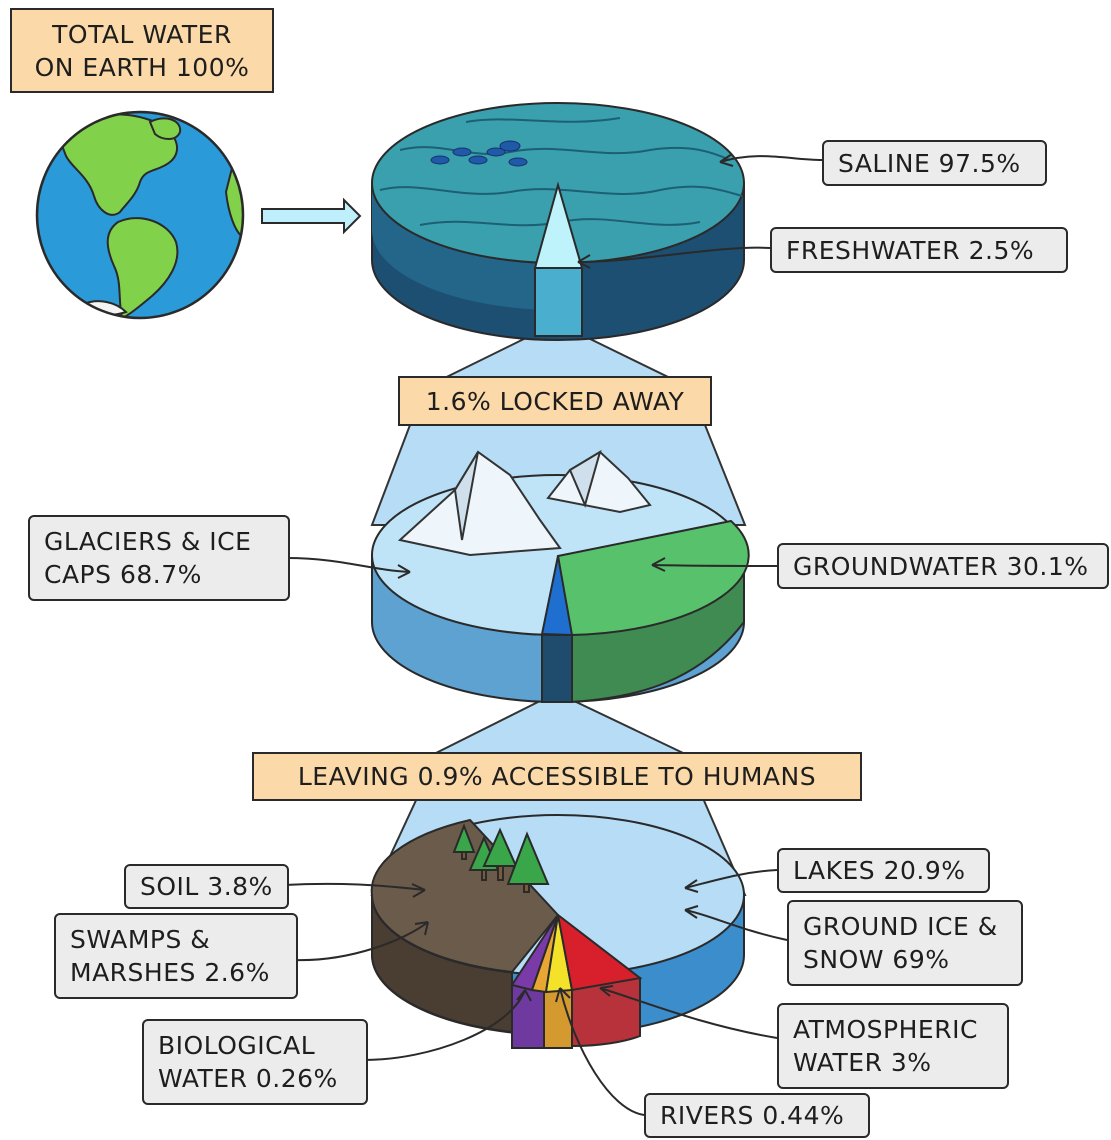 The width and height of the screenshot is (1111, 1140). What do you see at coordinates (311, 216) in the screenshot?
I see `arrow-right-icon` at bounding box center [311, 216].